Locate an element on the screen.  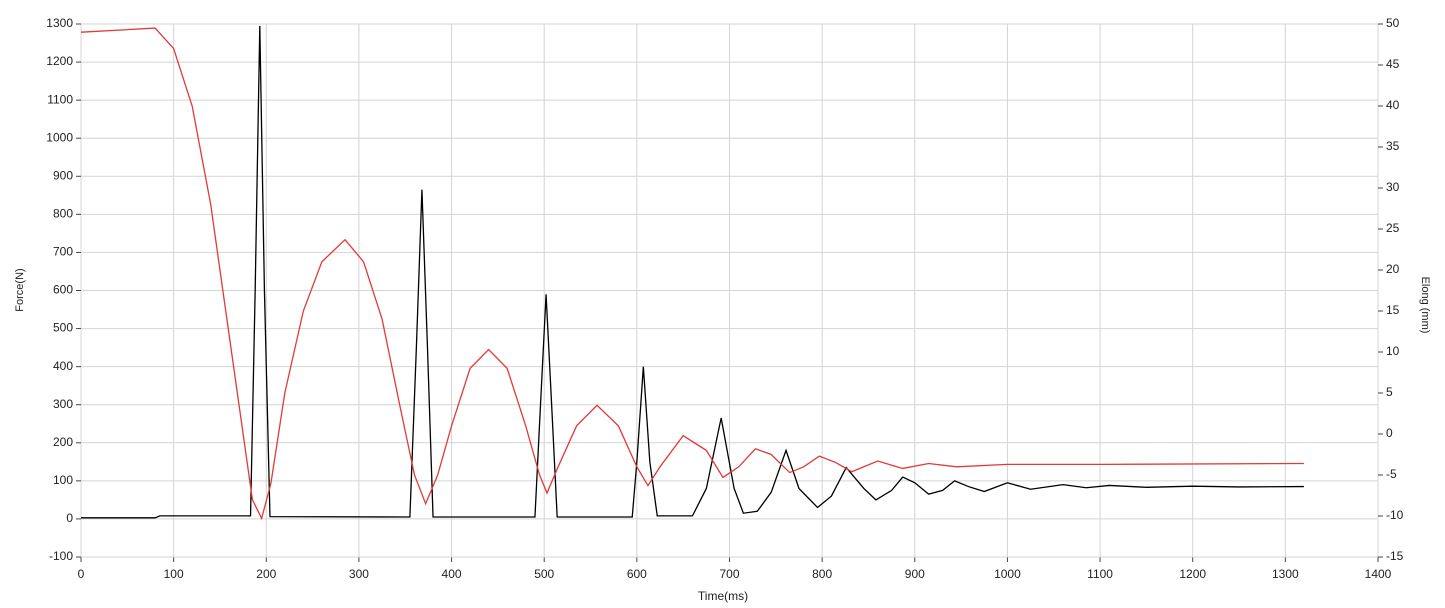
y-tick-label: 800 is located at coordinates (63, 214).